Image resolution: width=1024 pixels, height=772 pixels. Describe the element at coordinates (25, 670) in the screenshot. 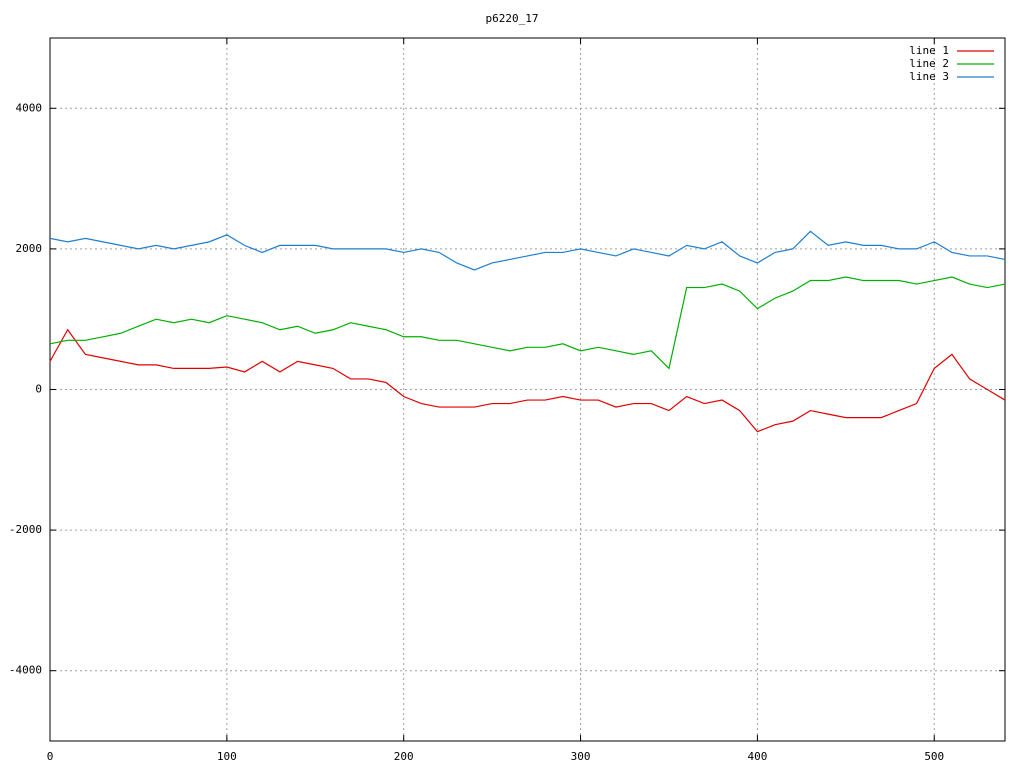

I see `y-tick-label: -4000` at that location.